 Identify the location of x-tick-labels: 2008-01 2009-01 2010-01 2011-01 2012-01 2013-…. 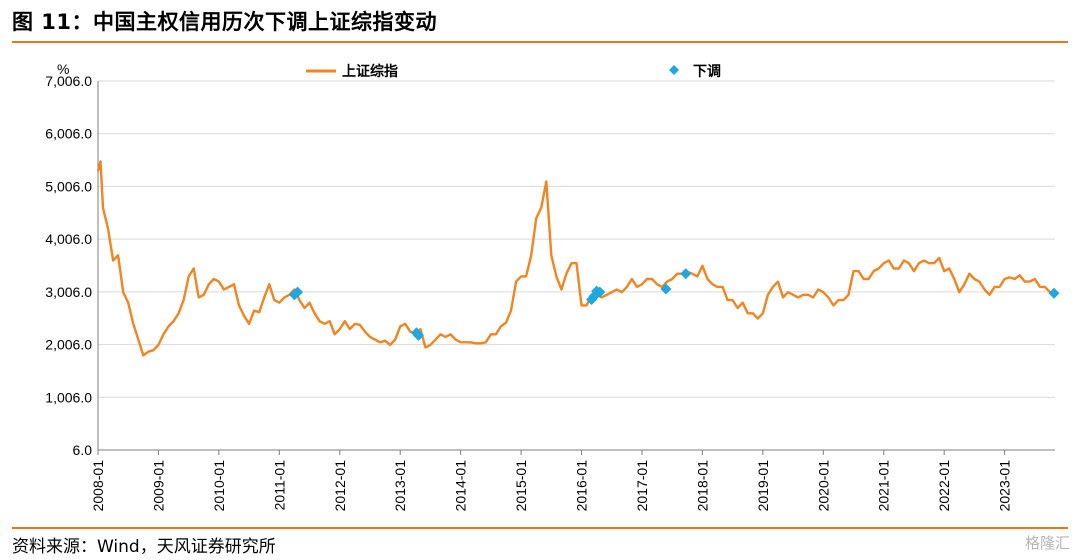
(551, 480).